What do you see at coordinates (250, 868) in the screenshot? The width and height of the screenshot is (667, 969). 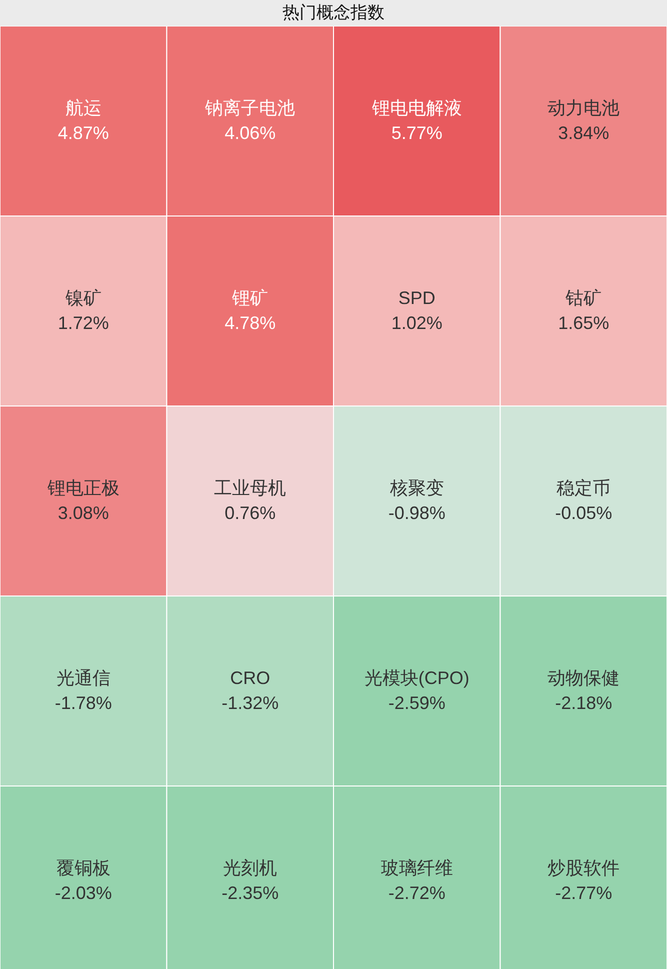 I see `category-label: 光刻机` at bounding box center [250, 868].